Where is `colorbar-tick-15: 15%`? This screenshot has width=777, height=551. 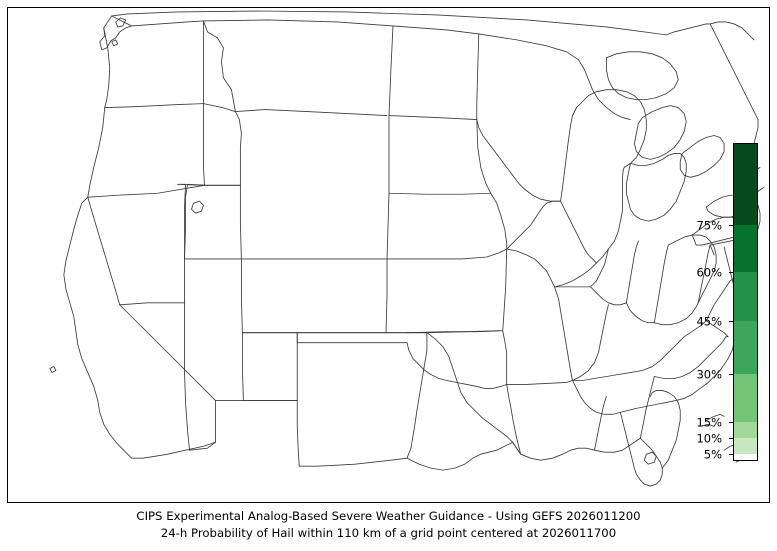
colorbar-tick-15: 15% is located at coordinates (715, 422).